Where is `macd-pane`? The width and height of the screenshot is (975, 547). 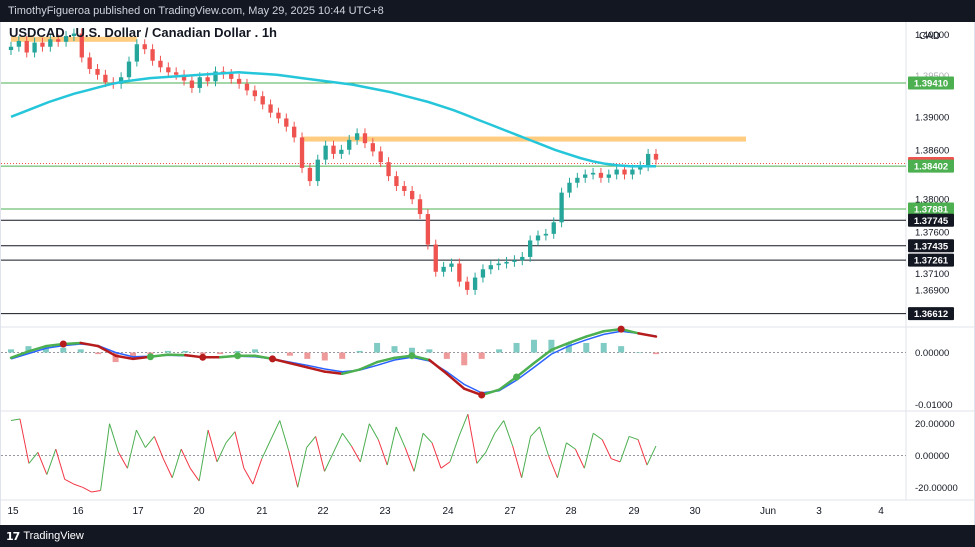
macd-pane is located at coordinates (453, 362).